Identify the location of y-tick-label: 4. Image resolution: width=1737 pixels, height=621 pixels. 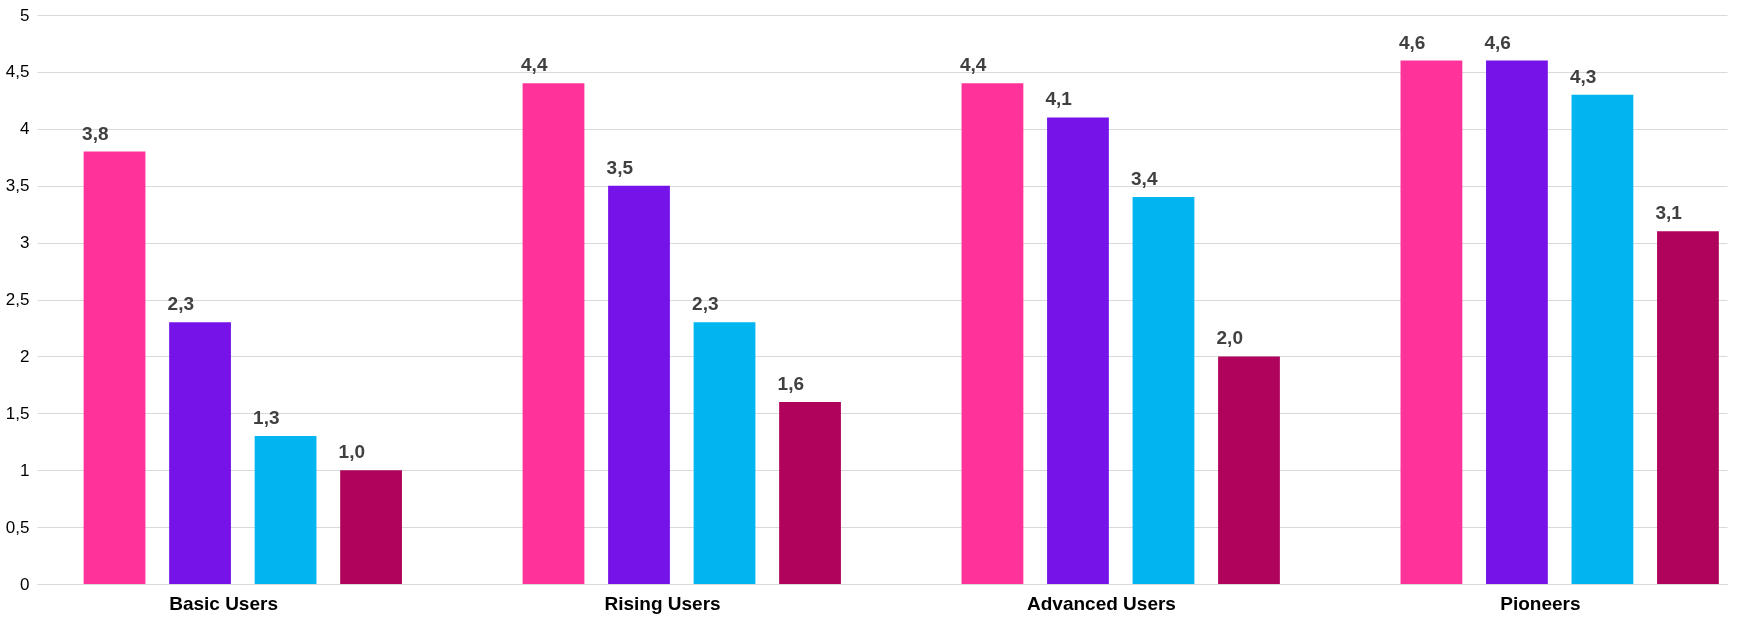
(25, 129).